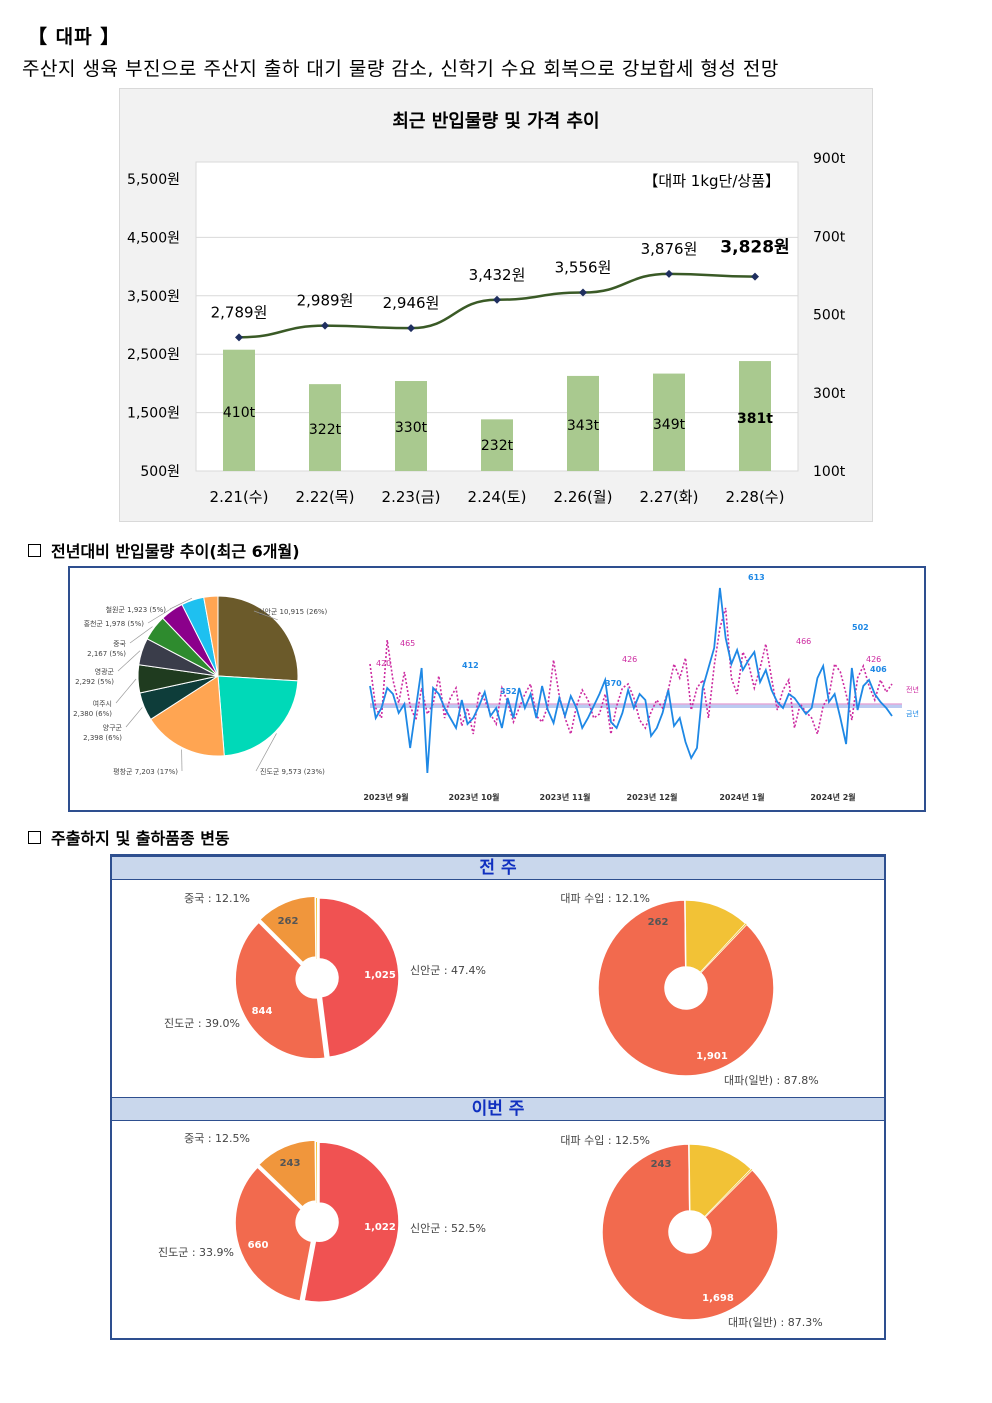  I want to click on volume-data-label: 343t, so click(583, 426).